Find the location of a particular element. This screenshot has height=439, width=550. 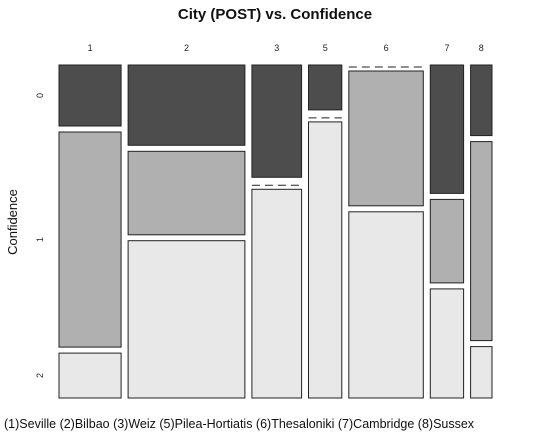

row-label-2: 2 is located at coordinates (40, 375).